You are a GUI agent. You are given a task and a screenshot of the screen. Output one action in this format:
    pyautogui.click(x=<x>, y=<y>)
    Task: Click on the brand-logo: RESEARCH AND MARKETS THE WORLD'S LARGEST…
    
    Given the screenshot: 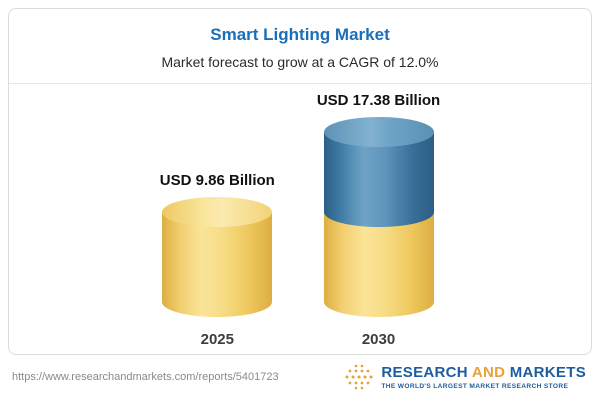 What is the action you would take?
    pyautogui.click(x=465, y=377)
    